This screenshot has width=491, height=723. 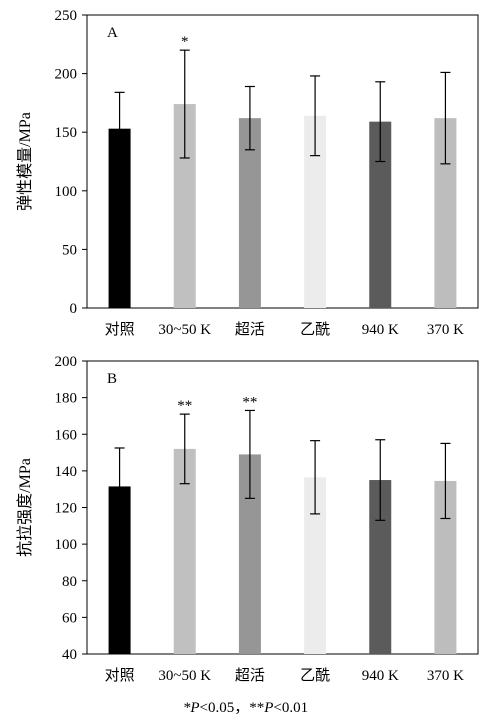 What do you see at coordinates (245, 708) in the screenshot?
I see `significance-footnote: *P<0.05，**P<0.01` at bounding box center [245, 708].